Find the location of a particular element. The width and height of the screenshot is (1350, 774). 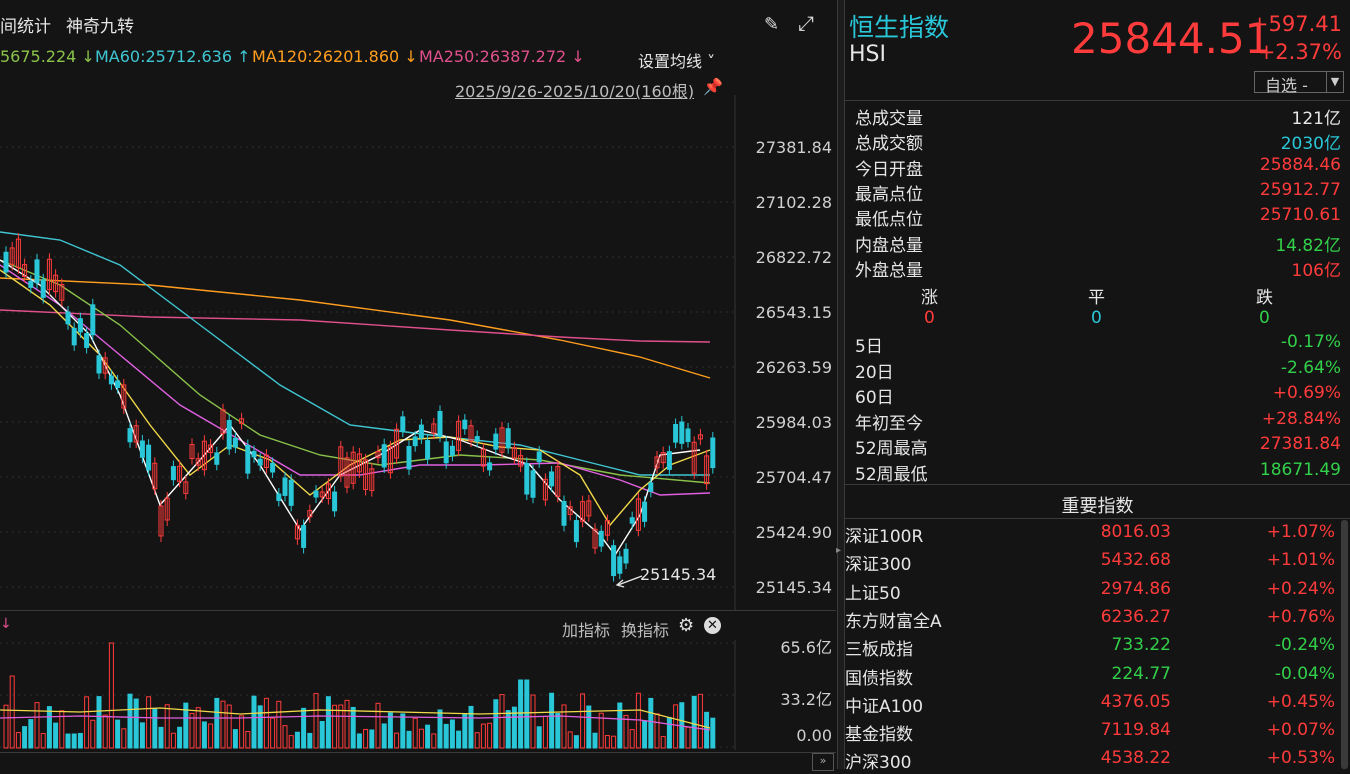

index-row-change: +0.24% is located at coordinates (1300, 588).